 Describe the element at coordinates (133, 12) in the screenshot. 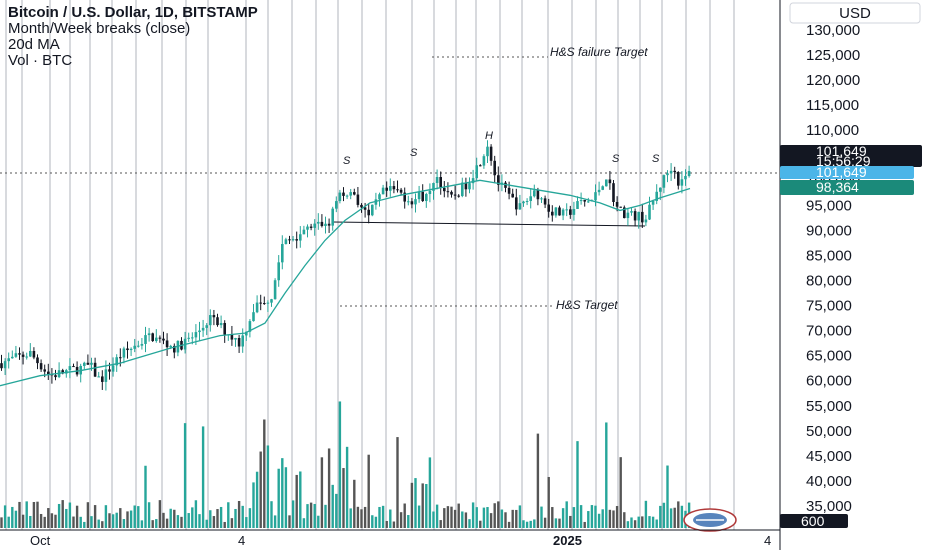

I see `legend-symbol-title: Bitcoin / U.S. Dollar, 1D, BITSTAMP` at that location.